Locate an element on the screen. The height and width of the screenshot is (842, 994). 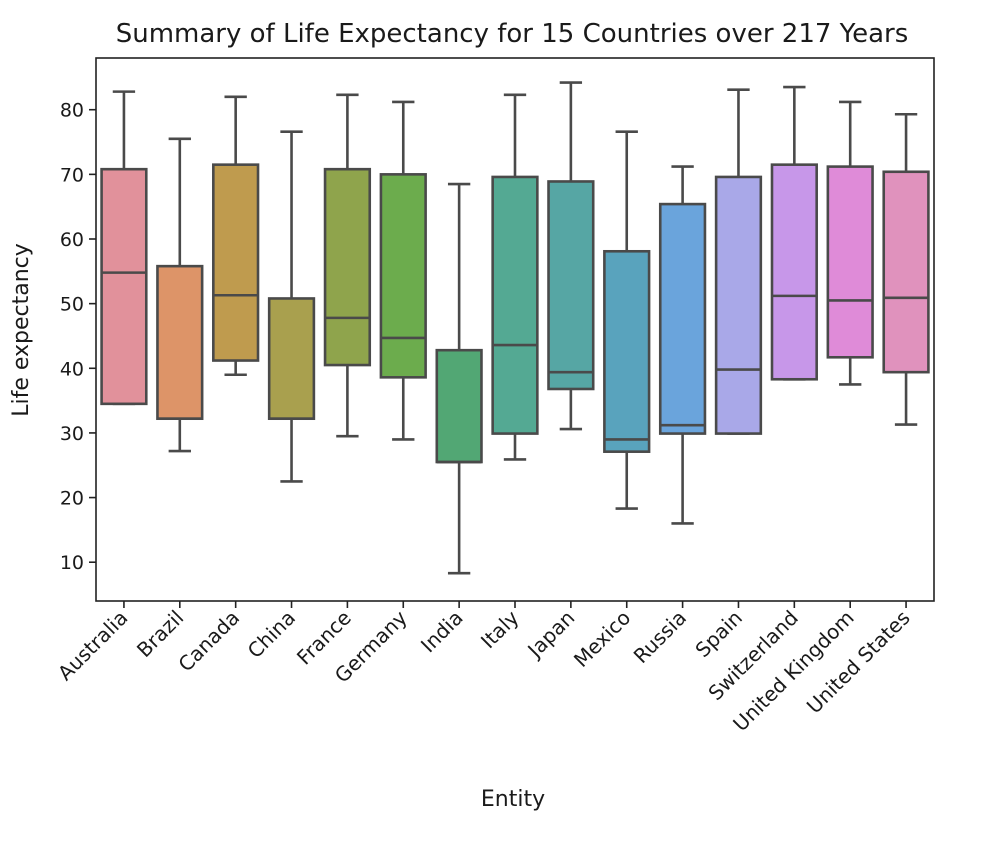
x-axis-label: Entity is located at coordinates (513, 799).